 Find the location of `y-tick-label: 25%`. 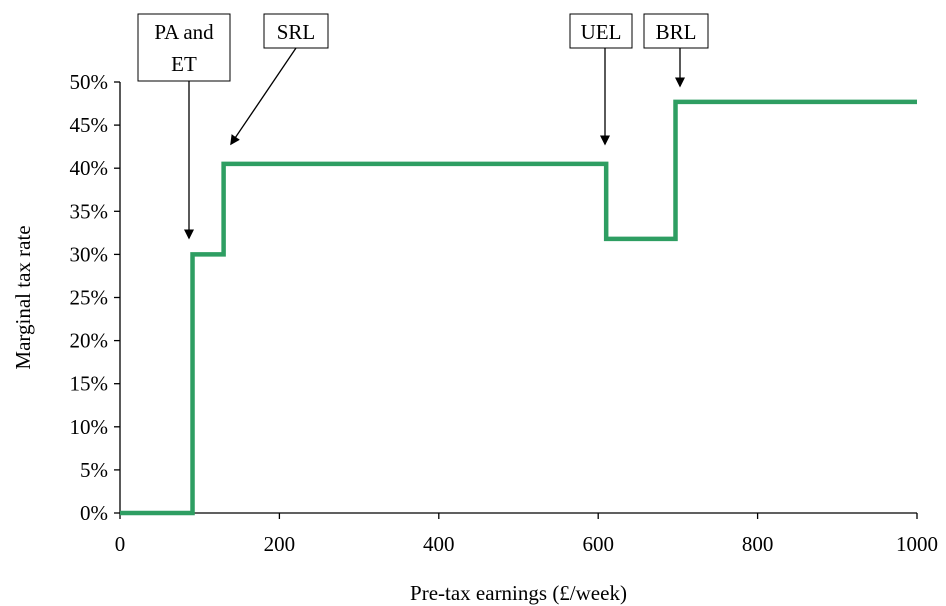

y-tick-label: 25% is located at coordinates (89, 298).